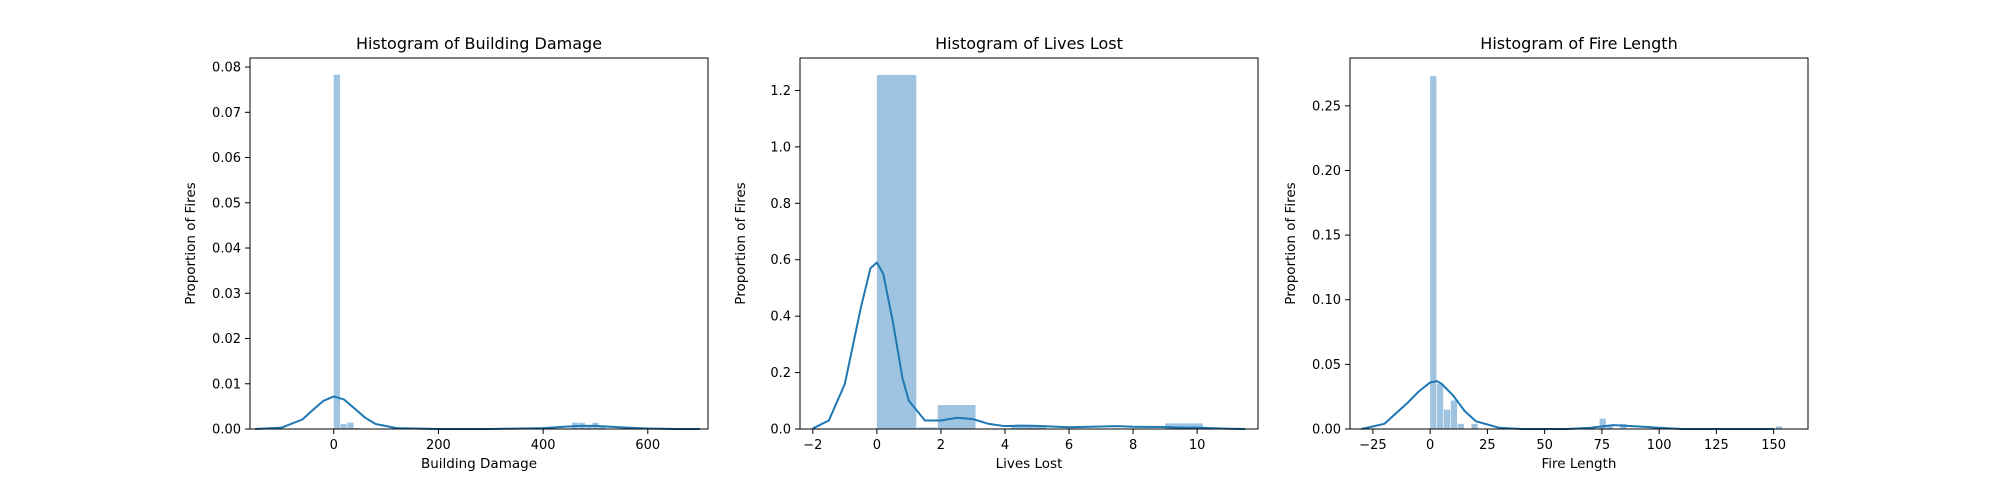 Image resolution: width=2000 pixels, height=480 pixels. What do you see at coordinates (780, 147) in the screenshot?
I see `y-tick-label: 1.0` at bounding box center [780, 147].